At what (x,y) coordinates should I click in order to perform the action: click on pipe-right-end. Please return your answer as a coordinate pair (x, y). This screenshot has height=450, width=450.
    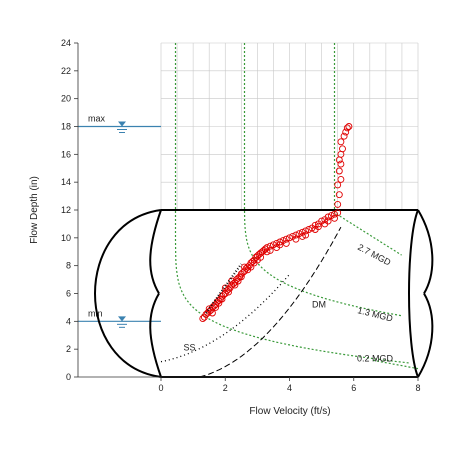
    Looking at the image, I should click on (413, 293).